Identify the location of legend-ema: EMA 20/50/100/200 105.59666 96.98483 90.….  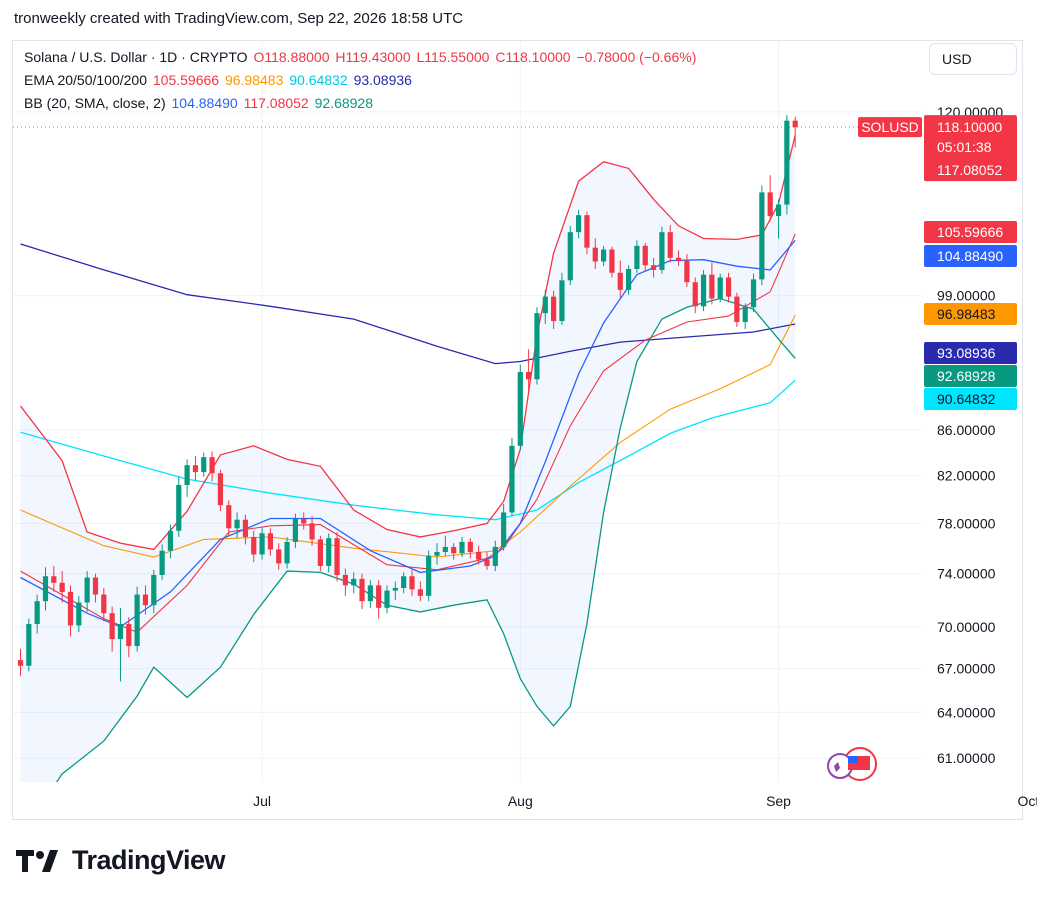
(219, 80).